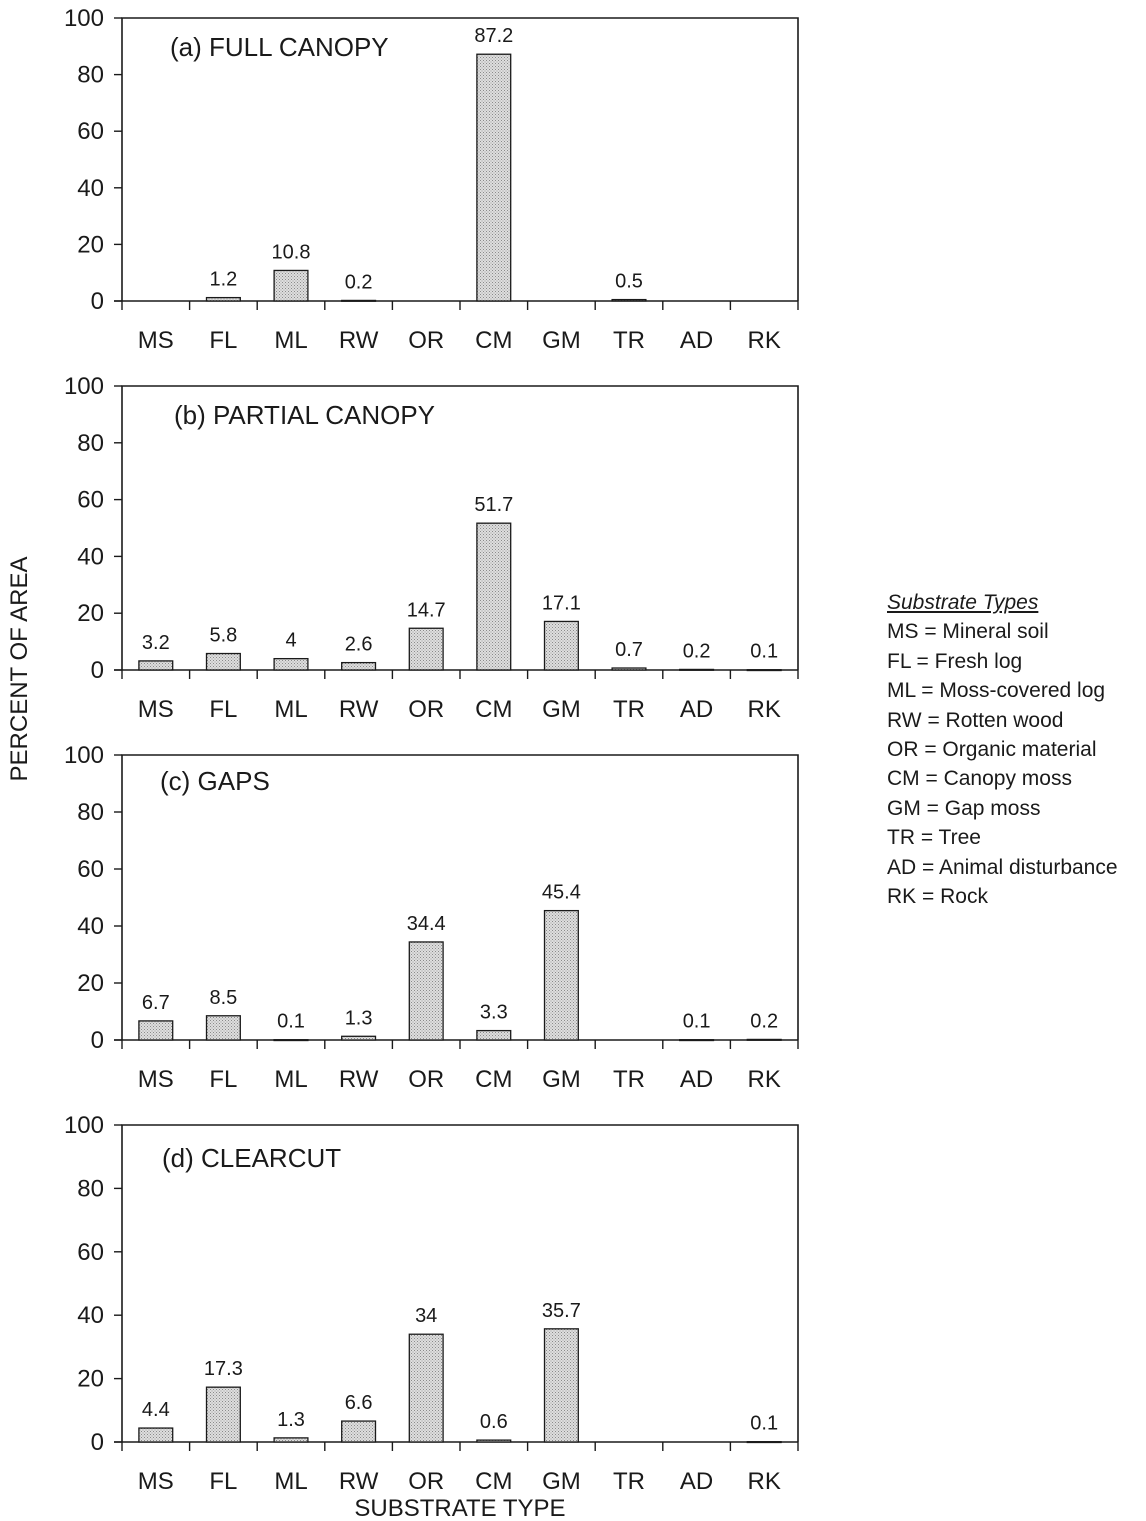  Describe the element at coordinates (964, 808) in the screenshot. I see `legend-item: GM = Gap moss` at that location.